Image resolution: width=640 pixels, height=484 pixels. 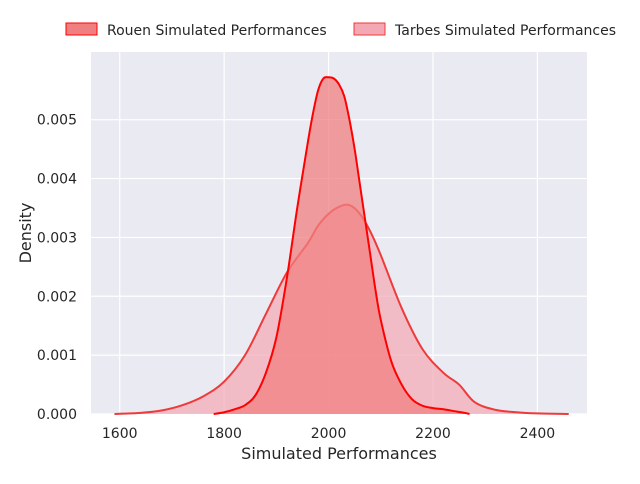 I want to click on y-tick-label: 0.001, so click(x=57, y=356).